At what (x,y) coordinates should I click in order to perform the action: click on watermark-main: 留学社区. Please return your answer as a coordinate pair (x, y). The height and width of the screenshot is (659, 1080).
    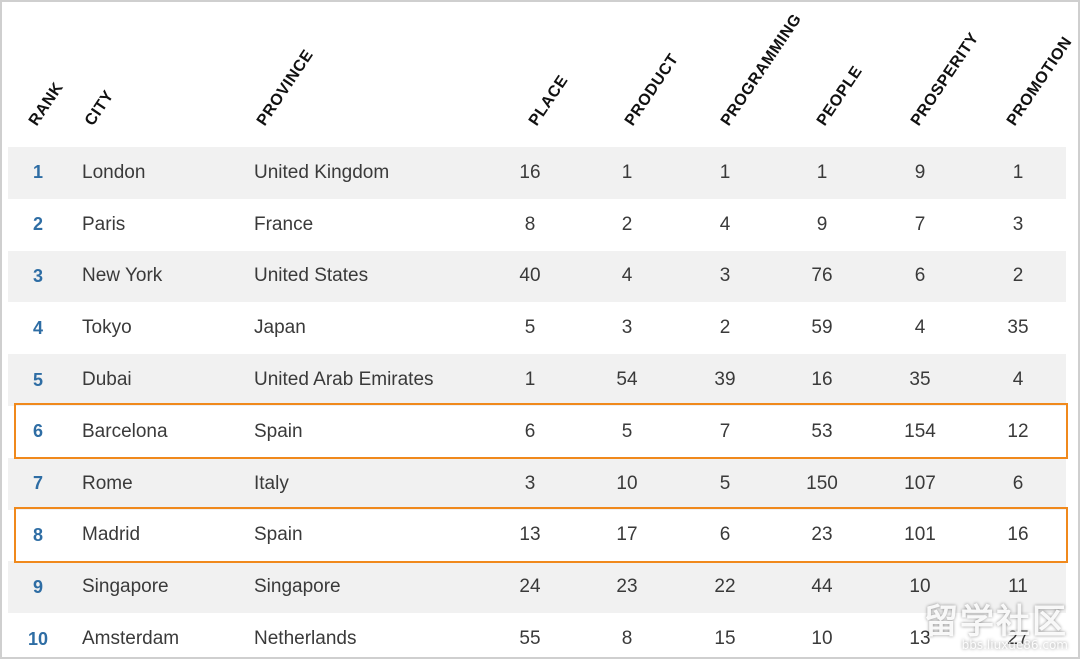
    Looking at the image, I should click on (996, 622).